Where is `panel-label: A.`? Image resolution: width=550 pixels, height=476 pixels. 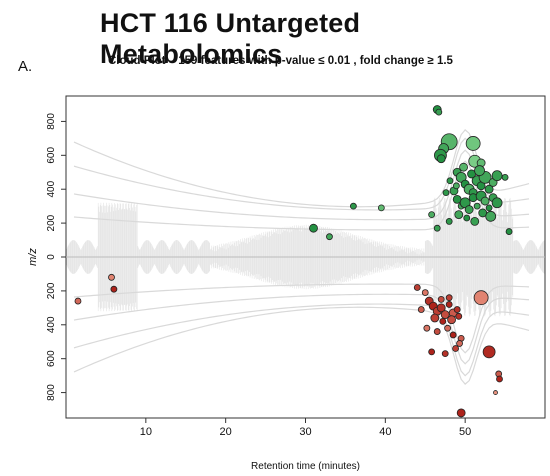
panel-label: A. is located at coordinates (25, 66).